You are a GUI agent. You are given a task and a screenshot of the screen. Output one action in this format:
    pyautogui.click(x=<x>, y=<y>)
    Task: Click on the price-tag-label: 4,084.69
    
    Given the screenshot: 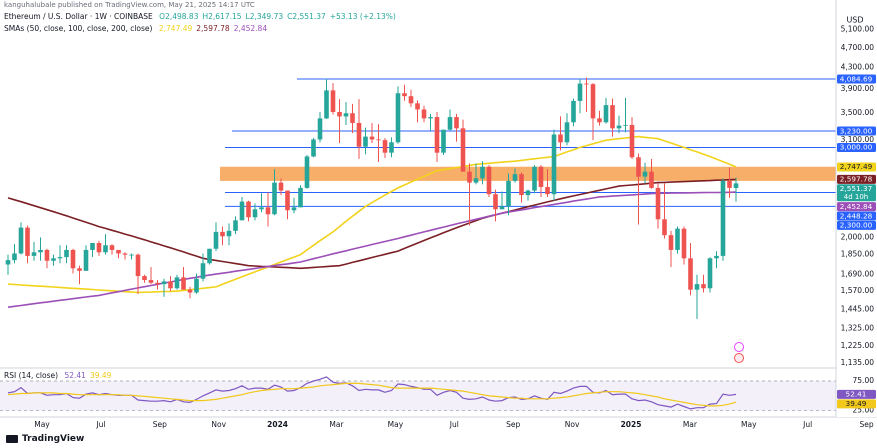 What is the action you would take?
    pyautogui.click(x=856, y=78)
    